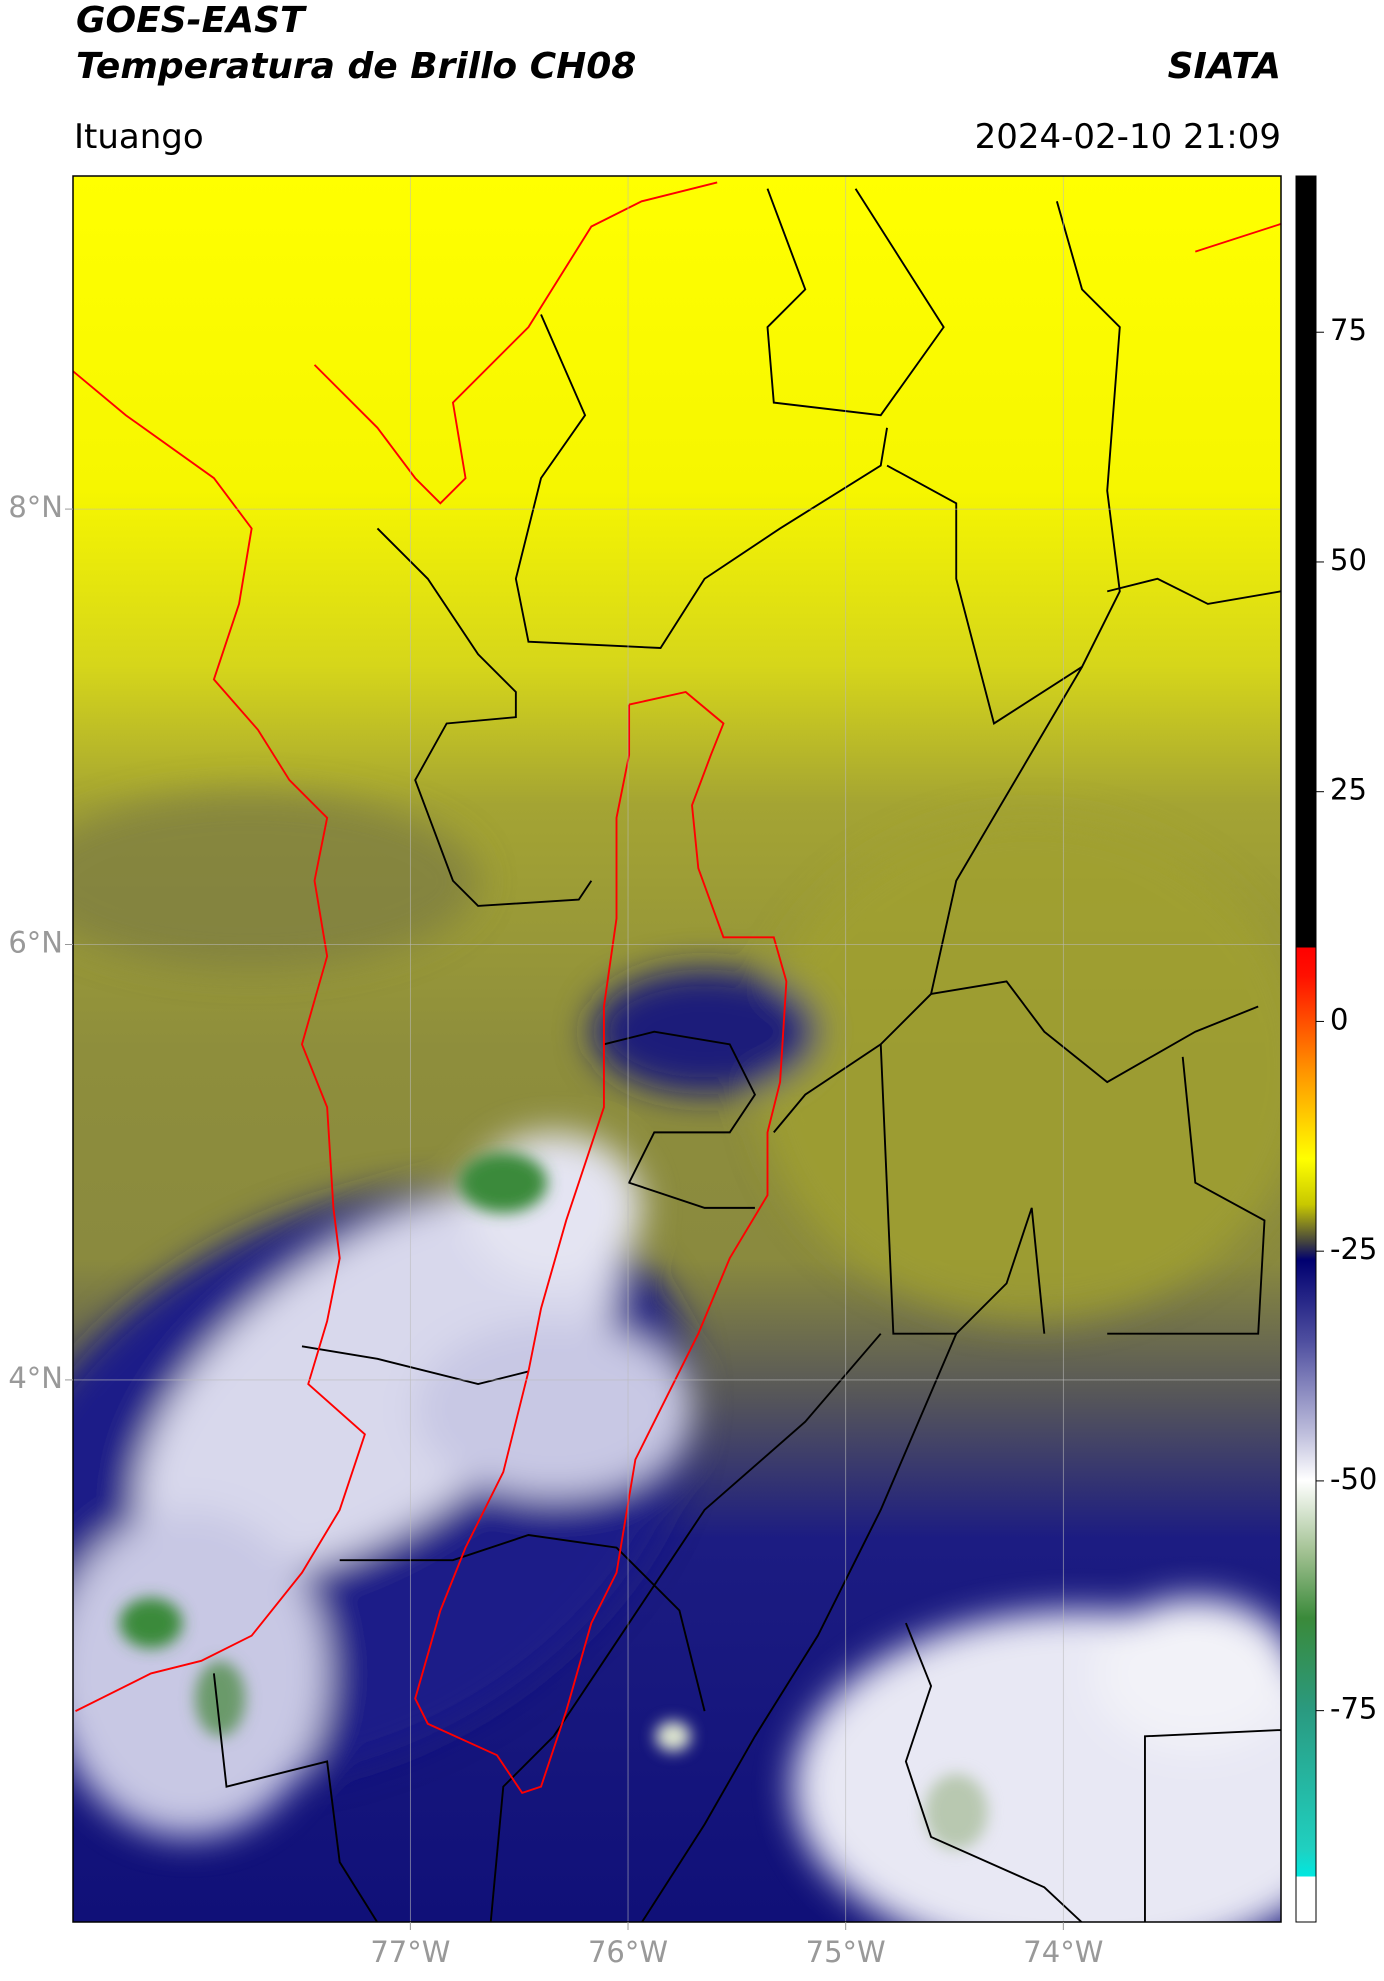 This screenshot has width=1384, height=1981. I want to click on y-tick-label: 6°N, so click(35, 943).